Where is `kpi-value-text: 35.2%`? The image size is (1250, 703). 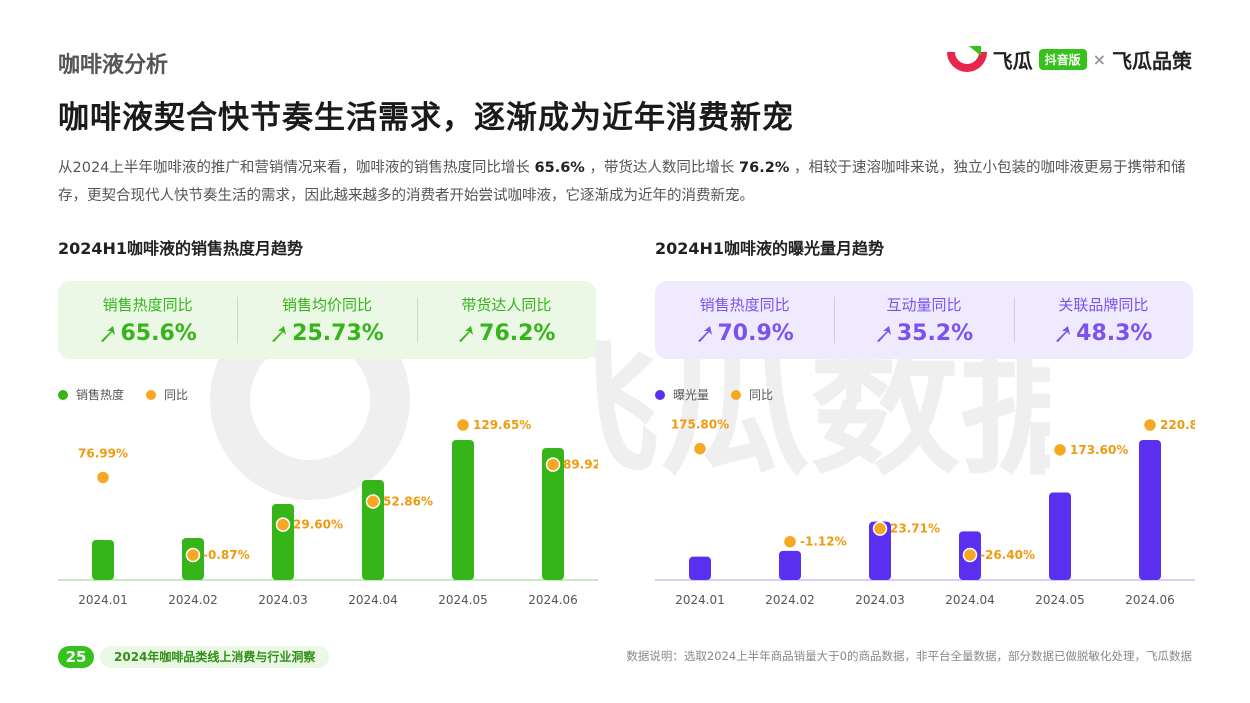
kpi-value-text: 35.2% is located at coordinates (935, 333).